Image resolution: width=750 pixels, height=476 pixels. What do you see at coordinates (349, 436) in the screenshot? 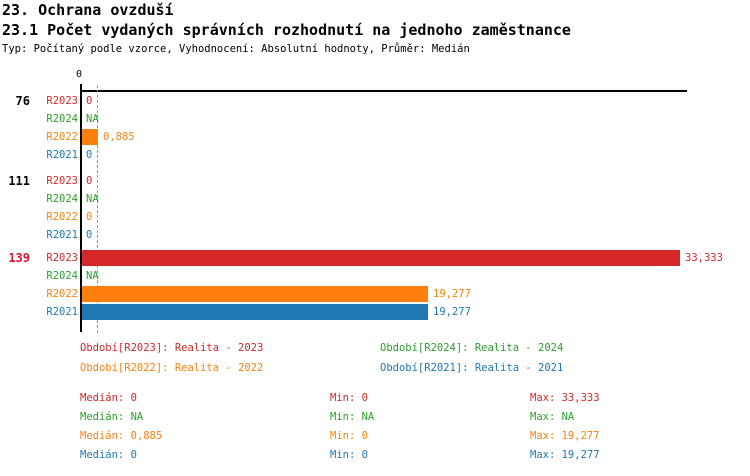
I see `stat-min-r2022: Min: 0` at bounding box center [349, 436].